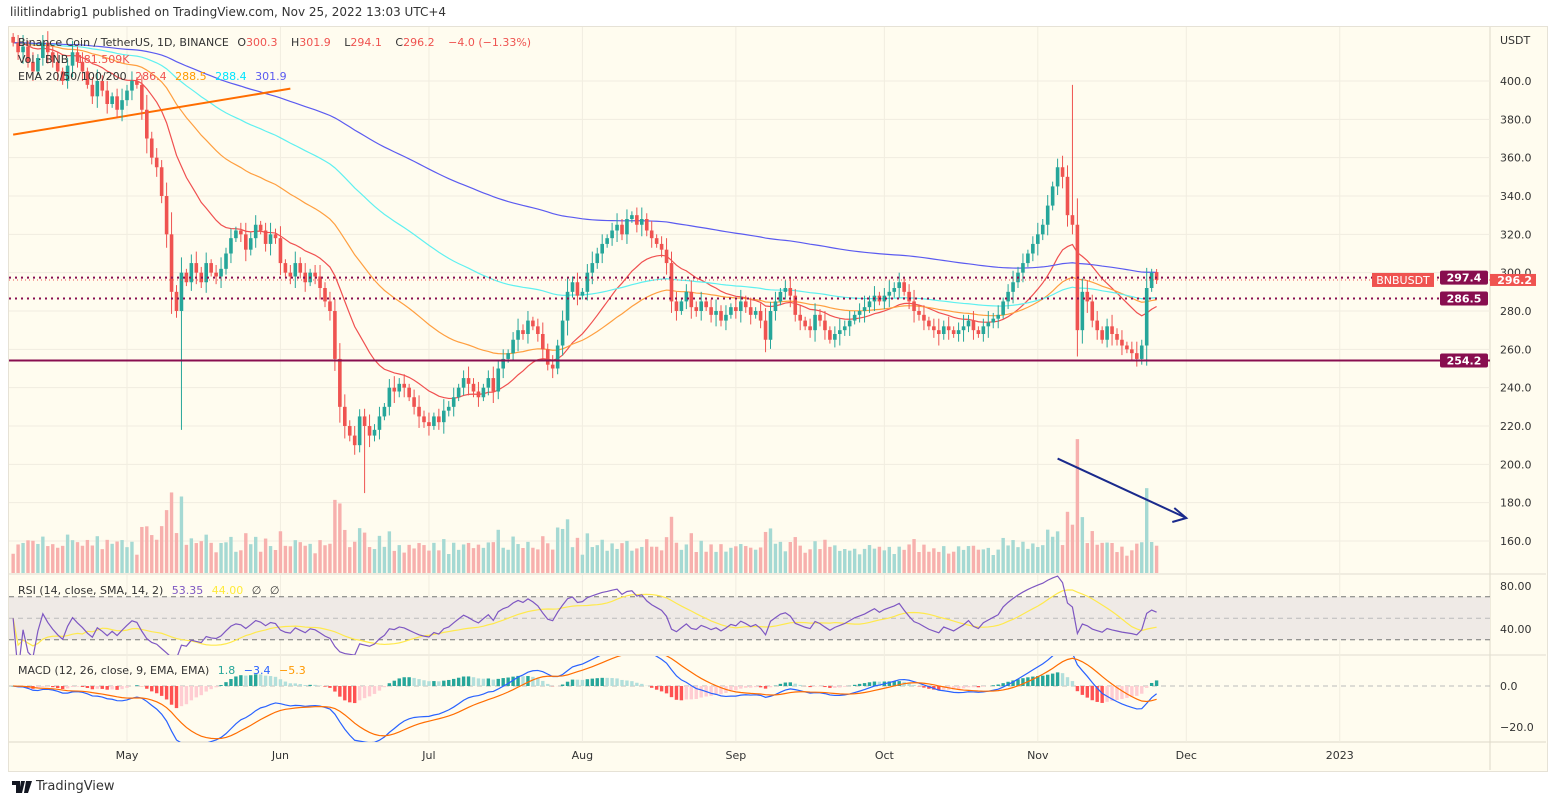  I want to click on volume-label: Vol · BNB, so click(43, 59).